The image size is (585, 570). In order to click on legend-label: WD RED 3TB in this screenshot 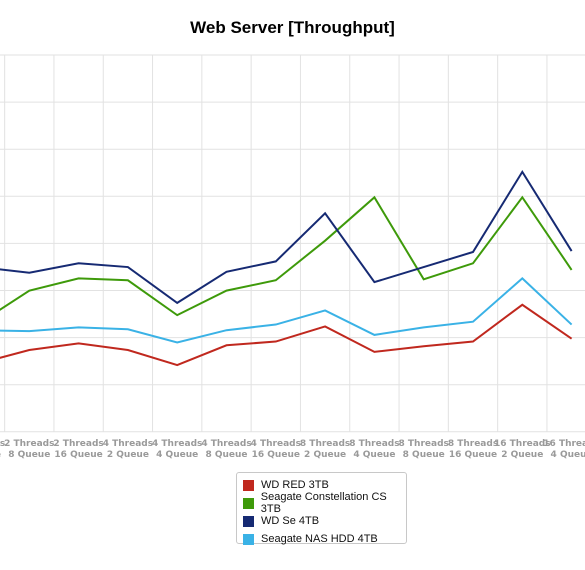, I will do `click(295, 485)`.